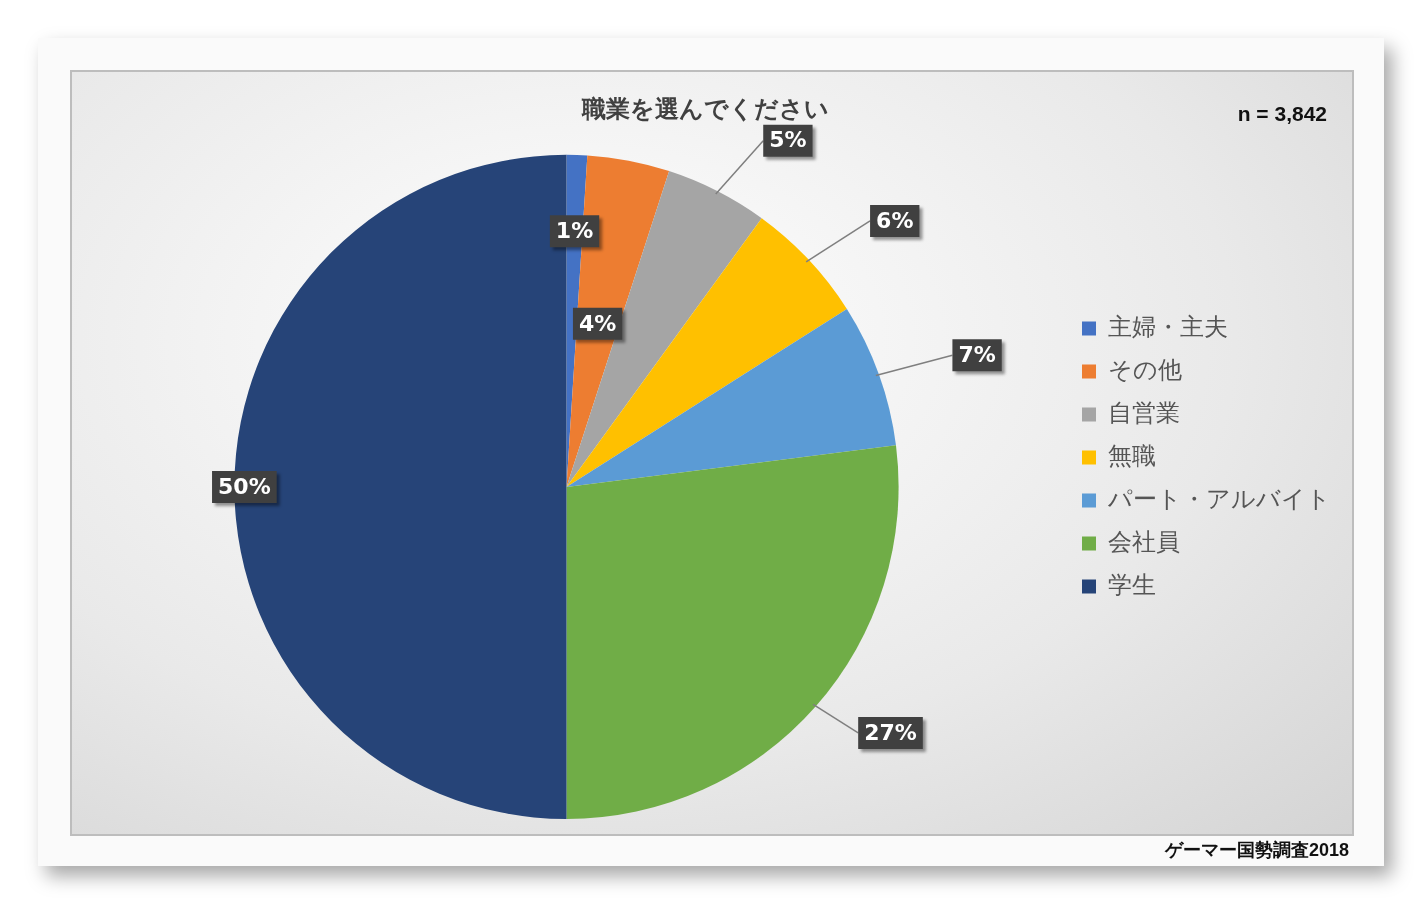 Image resolution: width=1421 pixels, height=905 pixels. I want to click on data-label: 27%, so click(890, 732).